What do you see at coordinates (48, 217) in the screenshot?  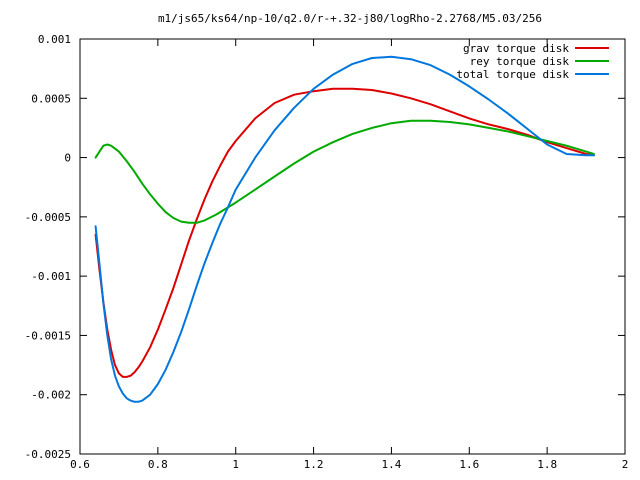 I see `y-tick-label: -0.0005` at bounding box center [48, 217].